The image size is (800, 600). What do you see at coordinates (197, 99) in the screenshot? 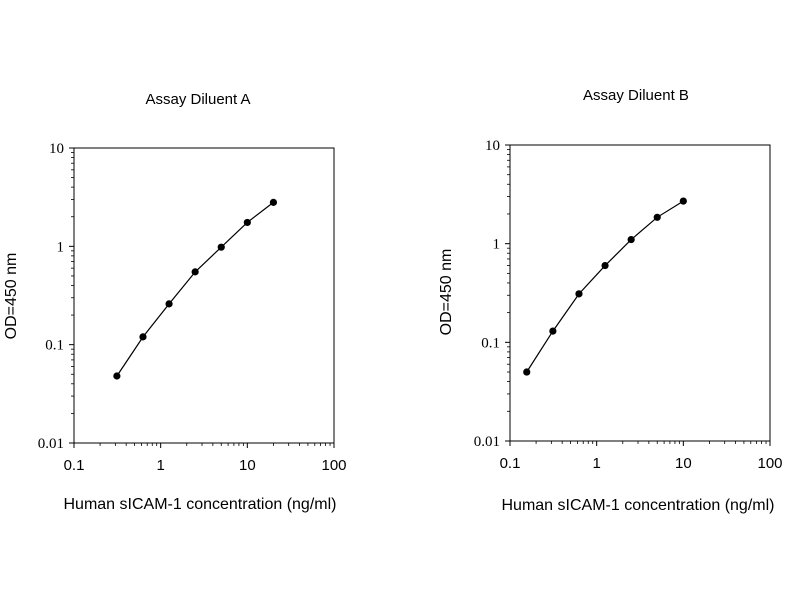
I see `chart-title: Assay Diluent A` at bounding box center [197, 99].